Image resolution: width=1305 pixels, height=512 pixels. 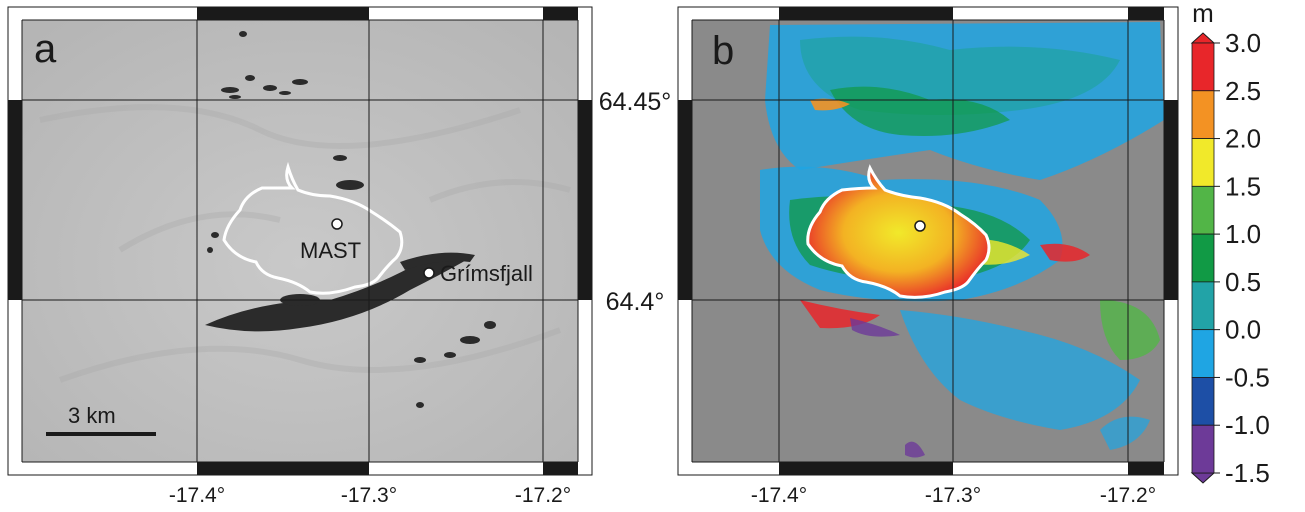 I want to click on panel-b-mast-marker, so click(x=920, y=226).